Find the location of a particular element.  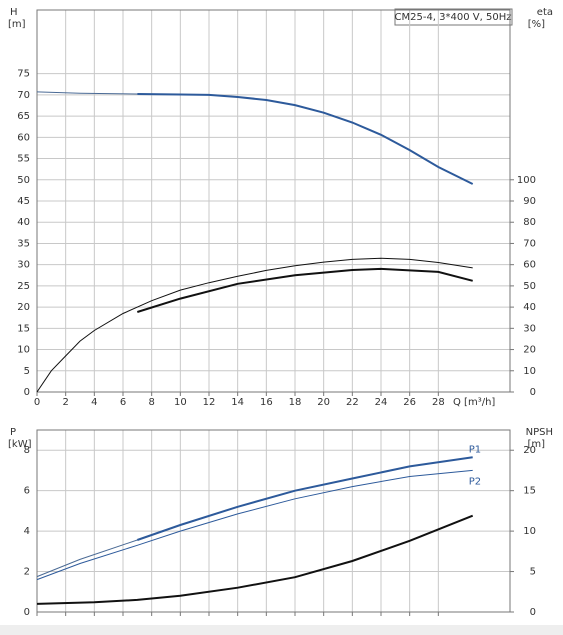

y-tick-label: 55 is located at coordinates (23, 159).